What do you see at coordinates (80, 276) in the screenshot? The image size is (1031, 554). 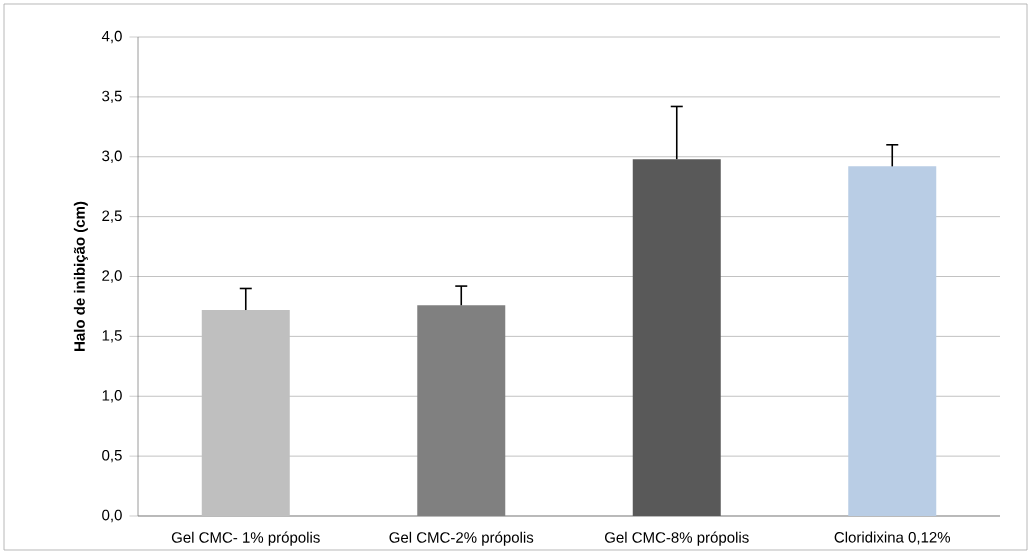 I see `y-axis-title: Halo de inibição (cm)` at bounding box center [80, 276].